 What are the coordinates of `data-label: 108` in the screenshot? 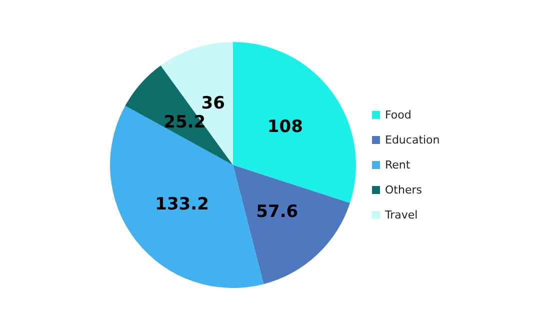 It's located at (285, 127).